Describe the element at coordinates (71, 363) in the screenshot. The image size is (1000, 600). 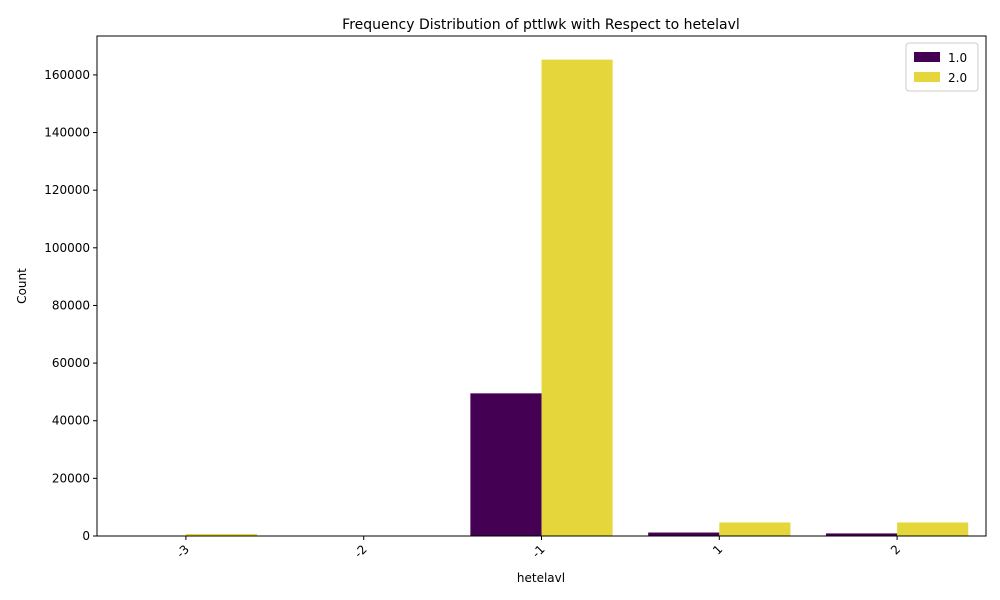
I see `y-tick-label: 60000` at that location.